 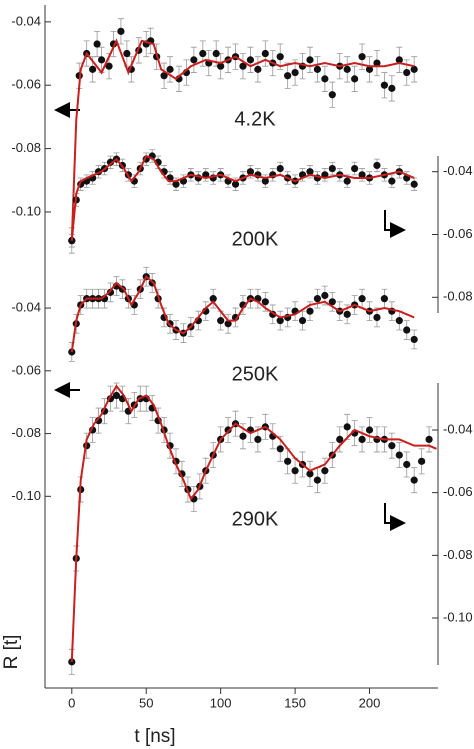 I want to click on panel-label: 290K, so click(x=255, y=519).